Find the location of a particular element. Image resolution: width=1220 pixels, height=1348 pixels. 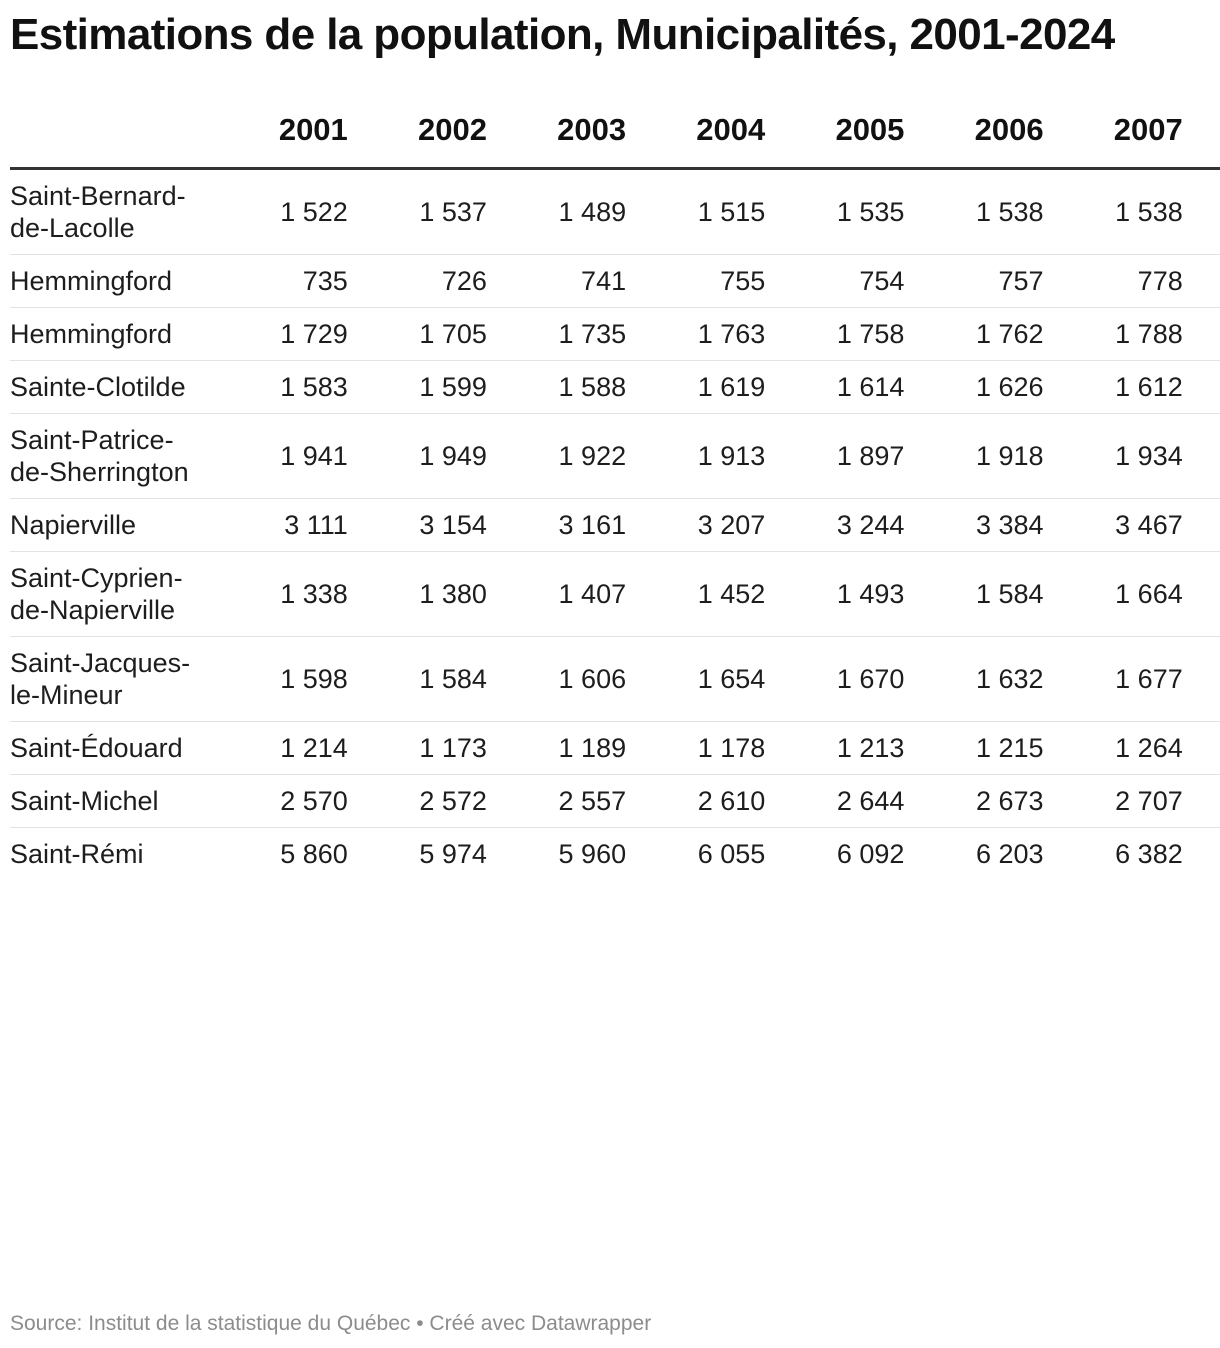

column-header-year: 2005 is located at coordinates (843, 131).